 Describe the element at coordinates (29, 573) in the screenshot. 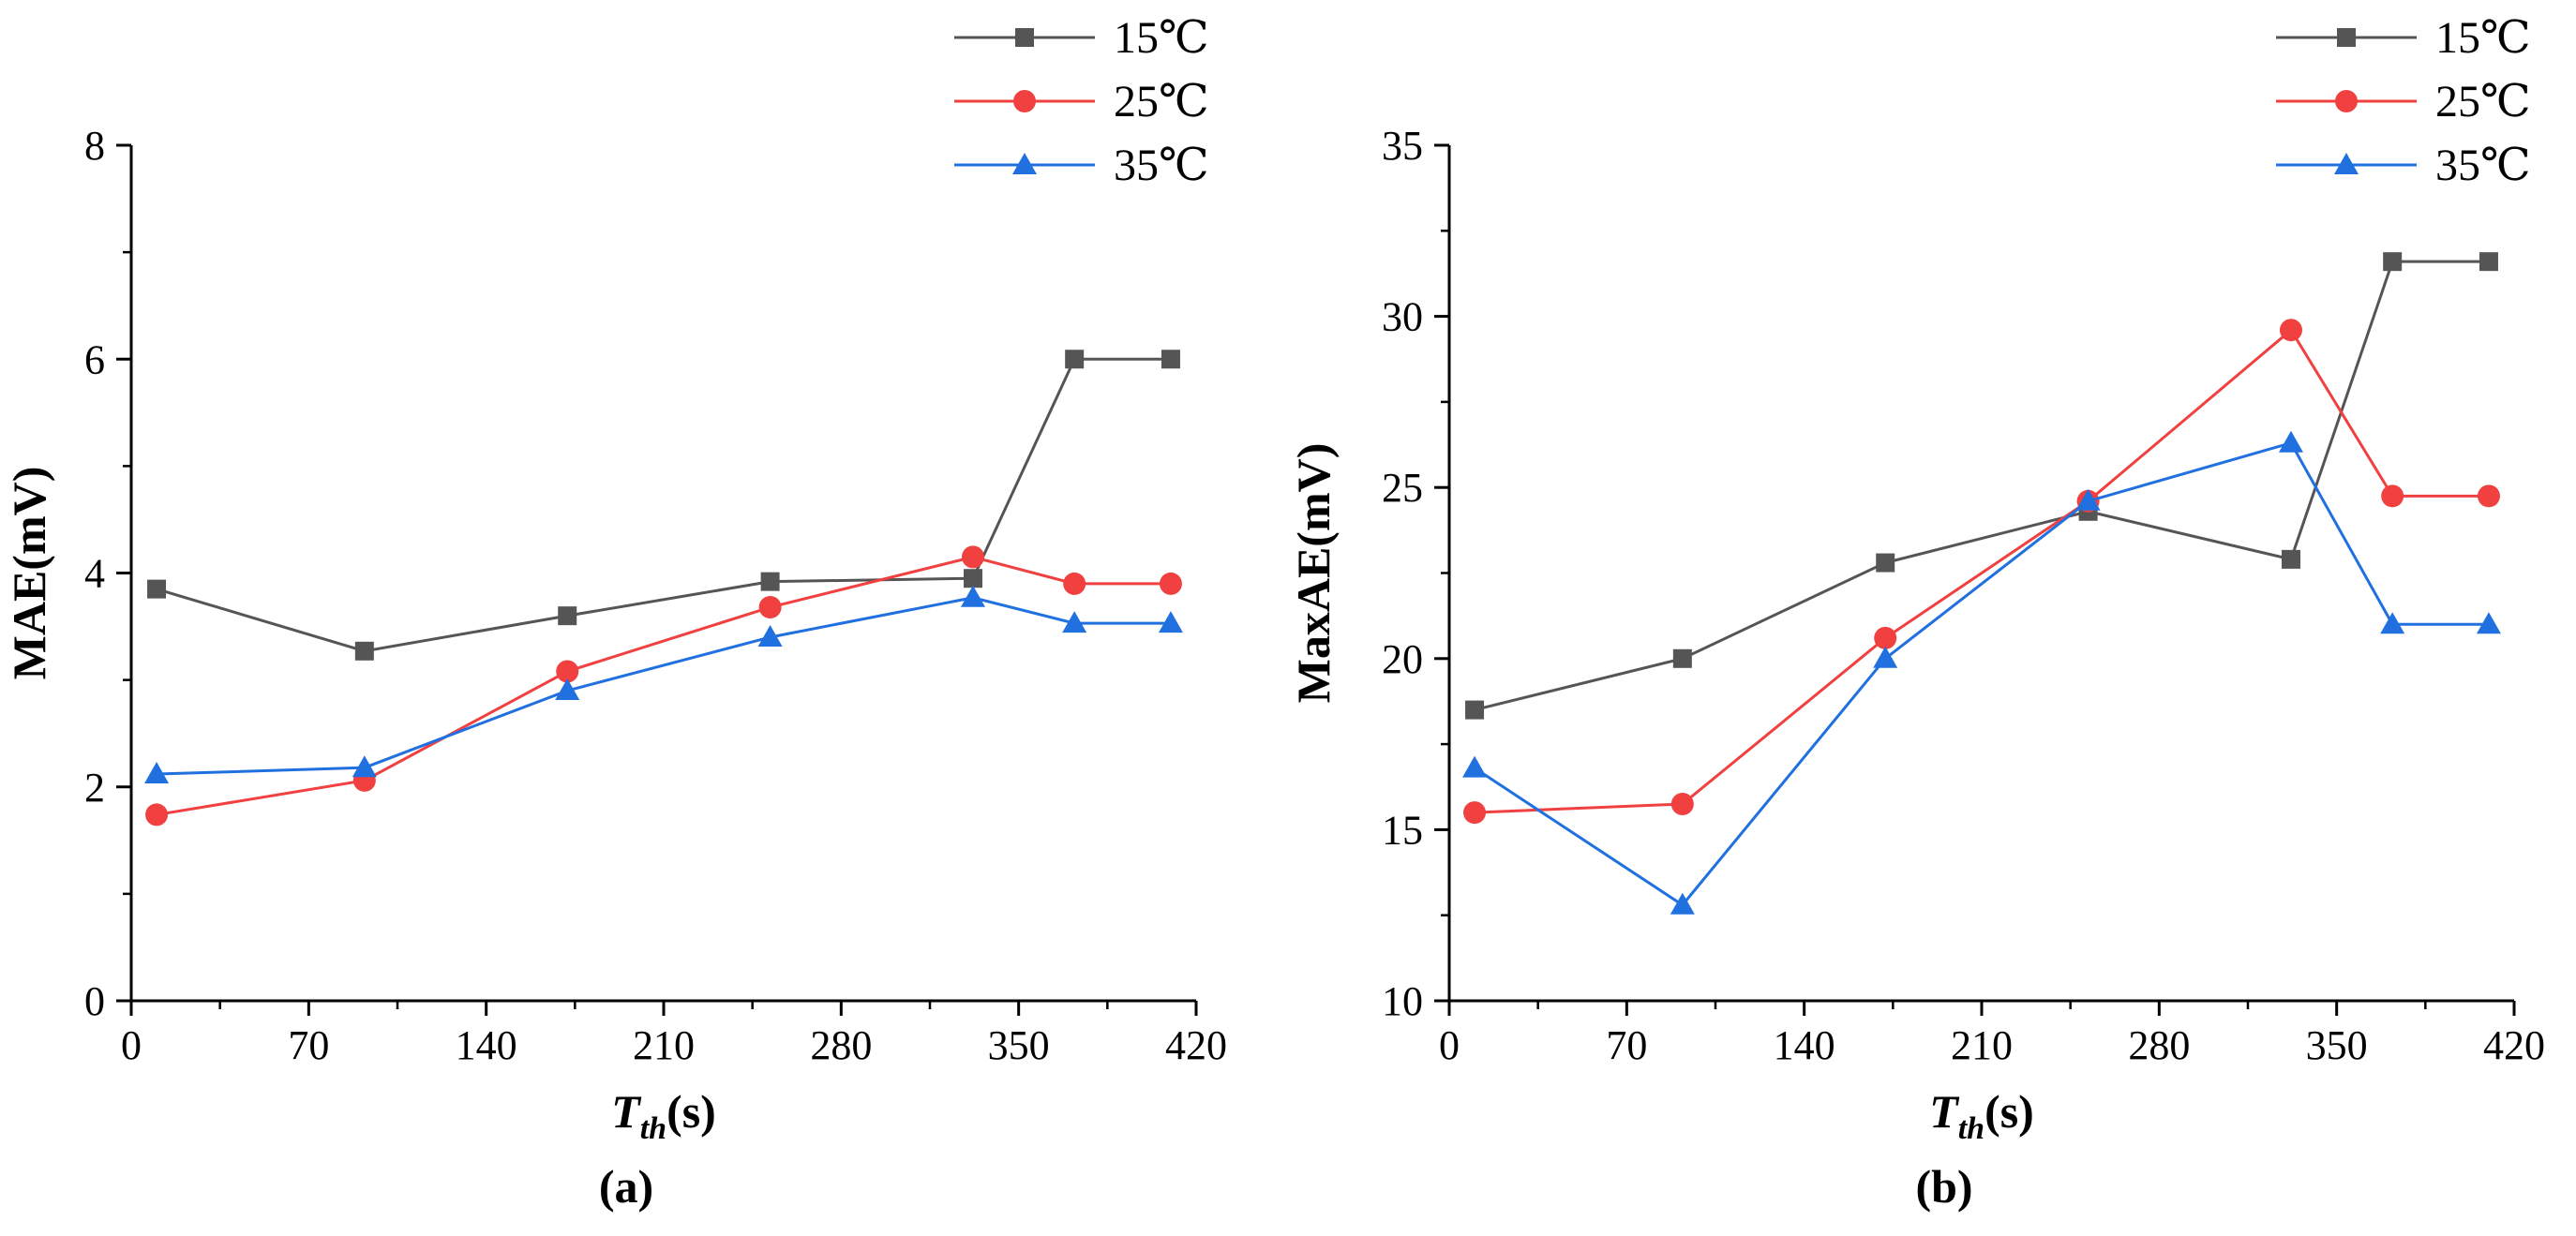

I see `y-axis-title: MAE(mV)` at that location.